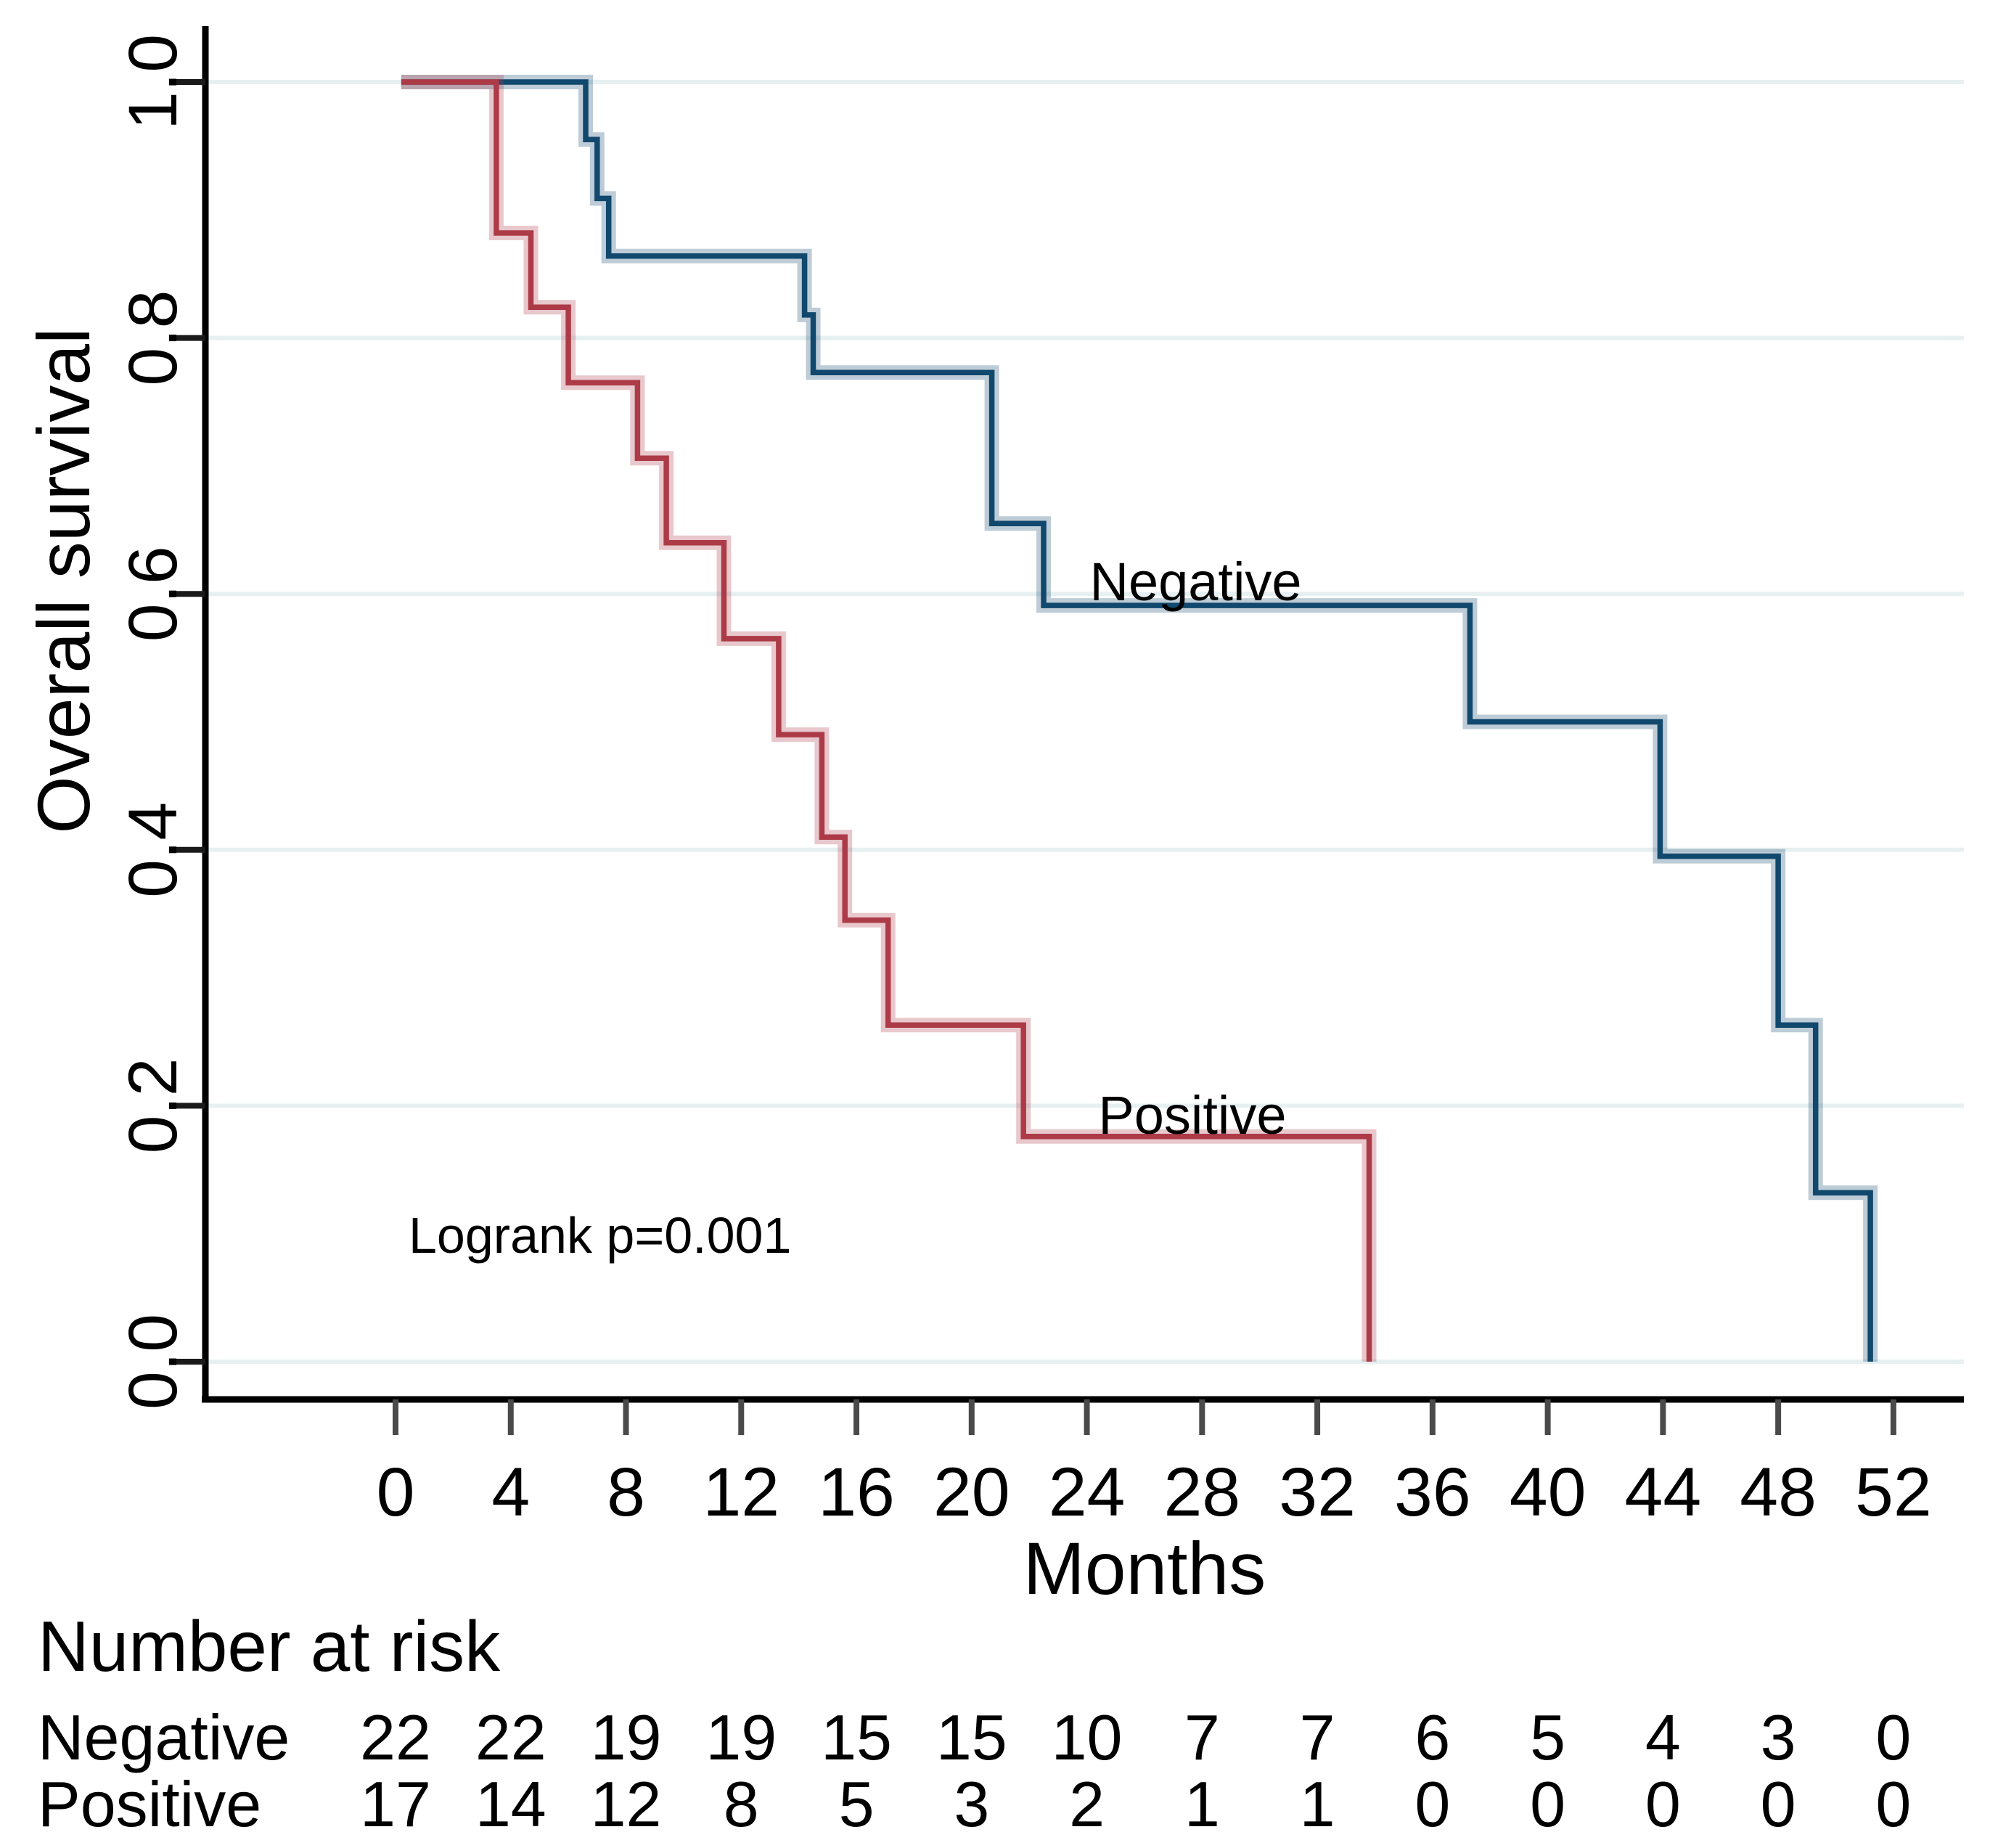  Describe the element at coordinates (269, 1646) in the screenshot. I see `risk-table-title: Number at risk` at that location.